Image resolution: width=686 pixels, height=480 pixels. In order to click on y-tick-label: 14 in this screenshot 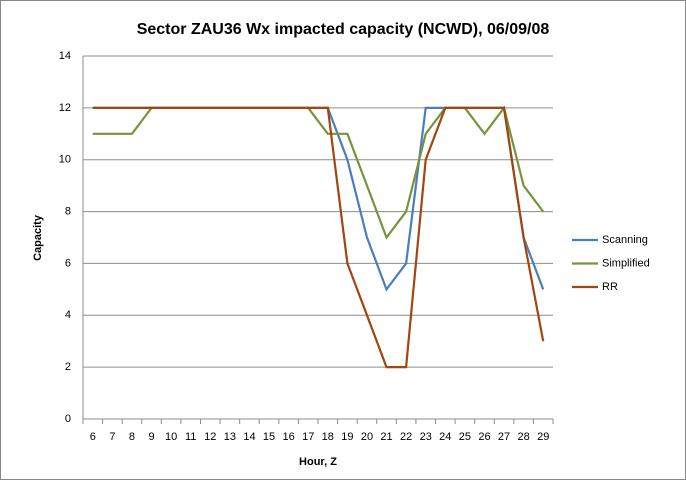, I will do `click(65, 56)`.